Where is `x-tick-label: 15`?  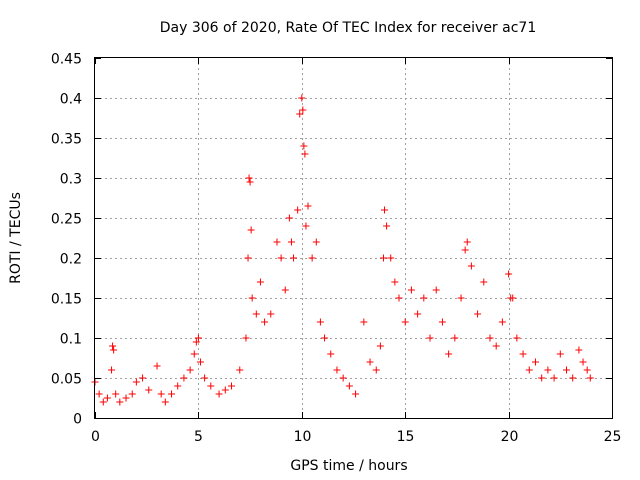
x-tick-label: 15 is located at coordinates (406, 437).